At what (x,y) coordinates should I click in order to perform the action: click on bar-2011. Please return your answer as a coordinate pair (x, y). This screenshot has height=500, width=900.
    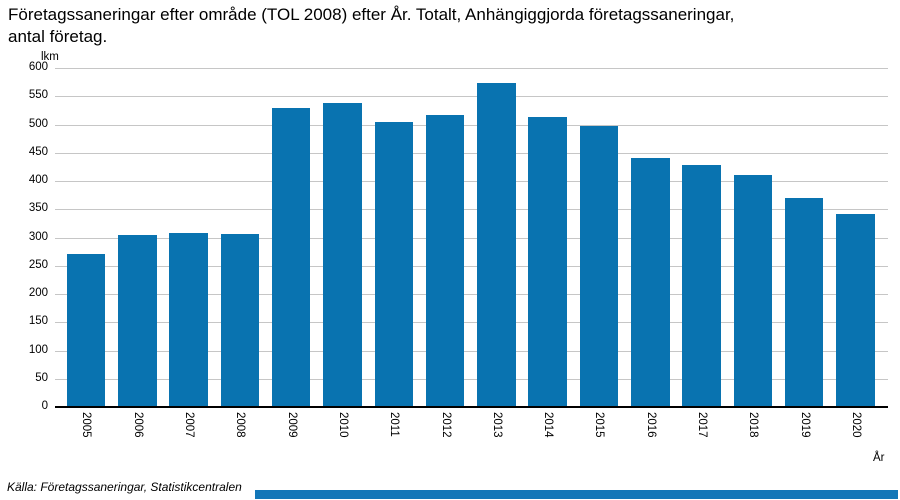
    Looking at the image, I should click on (393, 263).